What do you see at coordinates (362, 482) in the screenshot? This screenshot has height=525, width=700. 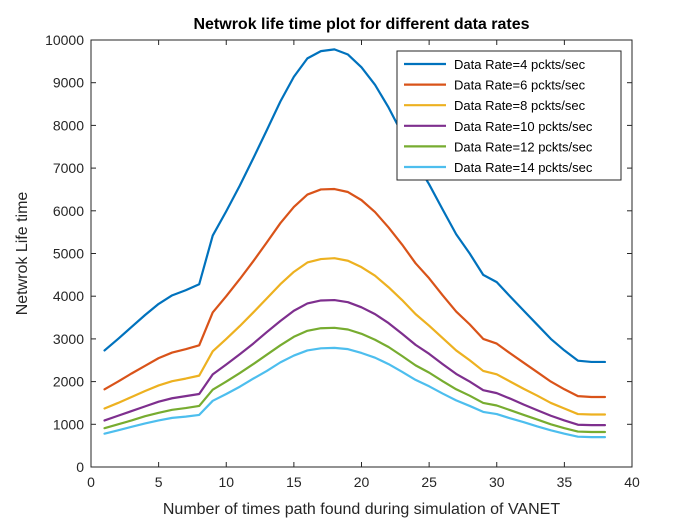 I see `x-tick-label: 20` at bounding box center [362, 482].